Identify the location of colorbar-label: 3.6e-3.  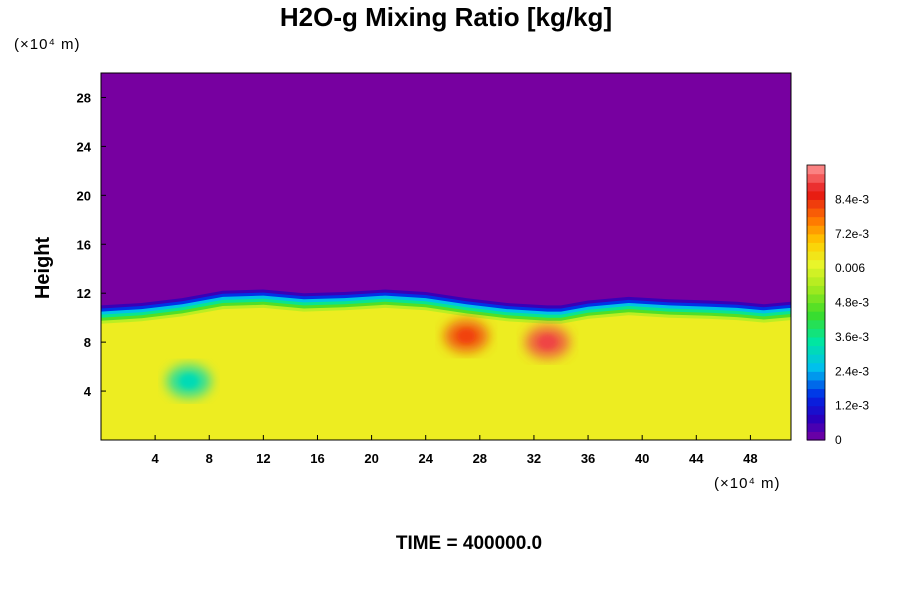
(852, 337).